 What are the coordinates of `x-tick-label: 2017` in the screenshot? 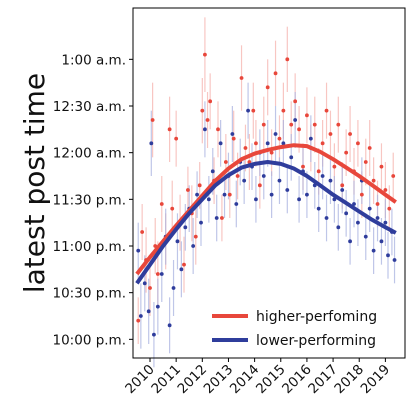 It's located at (323, 380).